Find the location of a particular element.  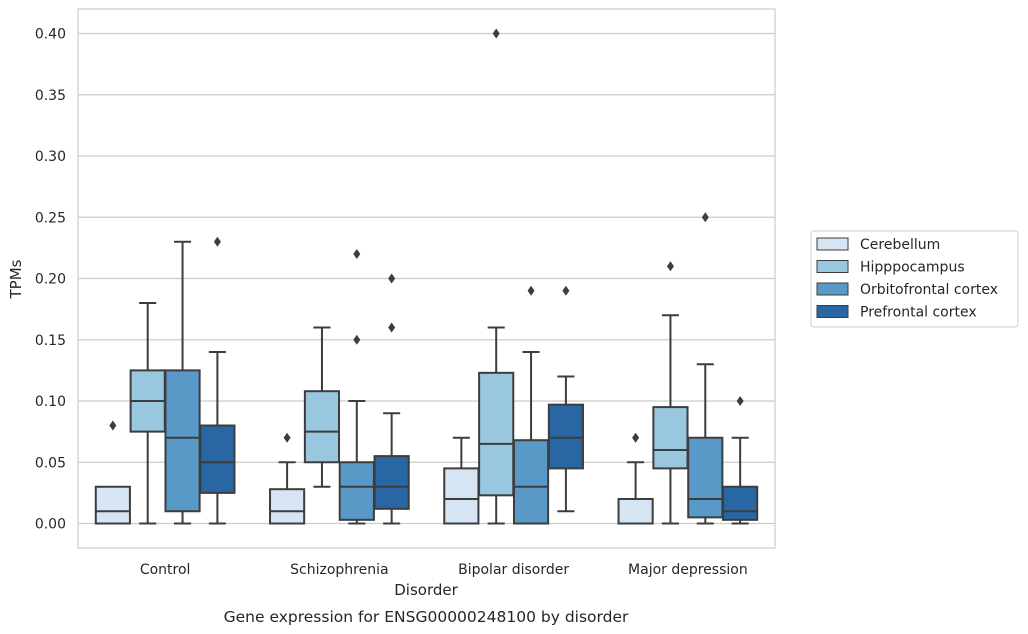

y-tick-label: 0.40 is located at coordinates (50, 35).